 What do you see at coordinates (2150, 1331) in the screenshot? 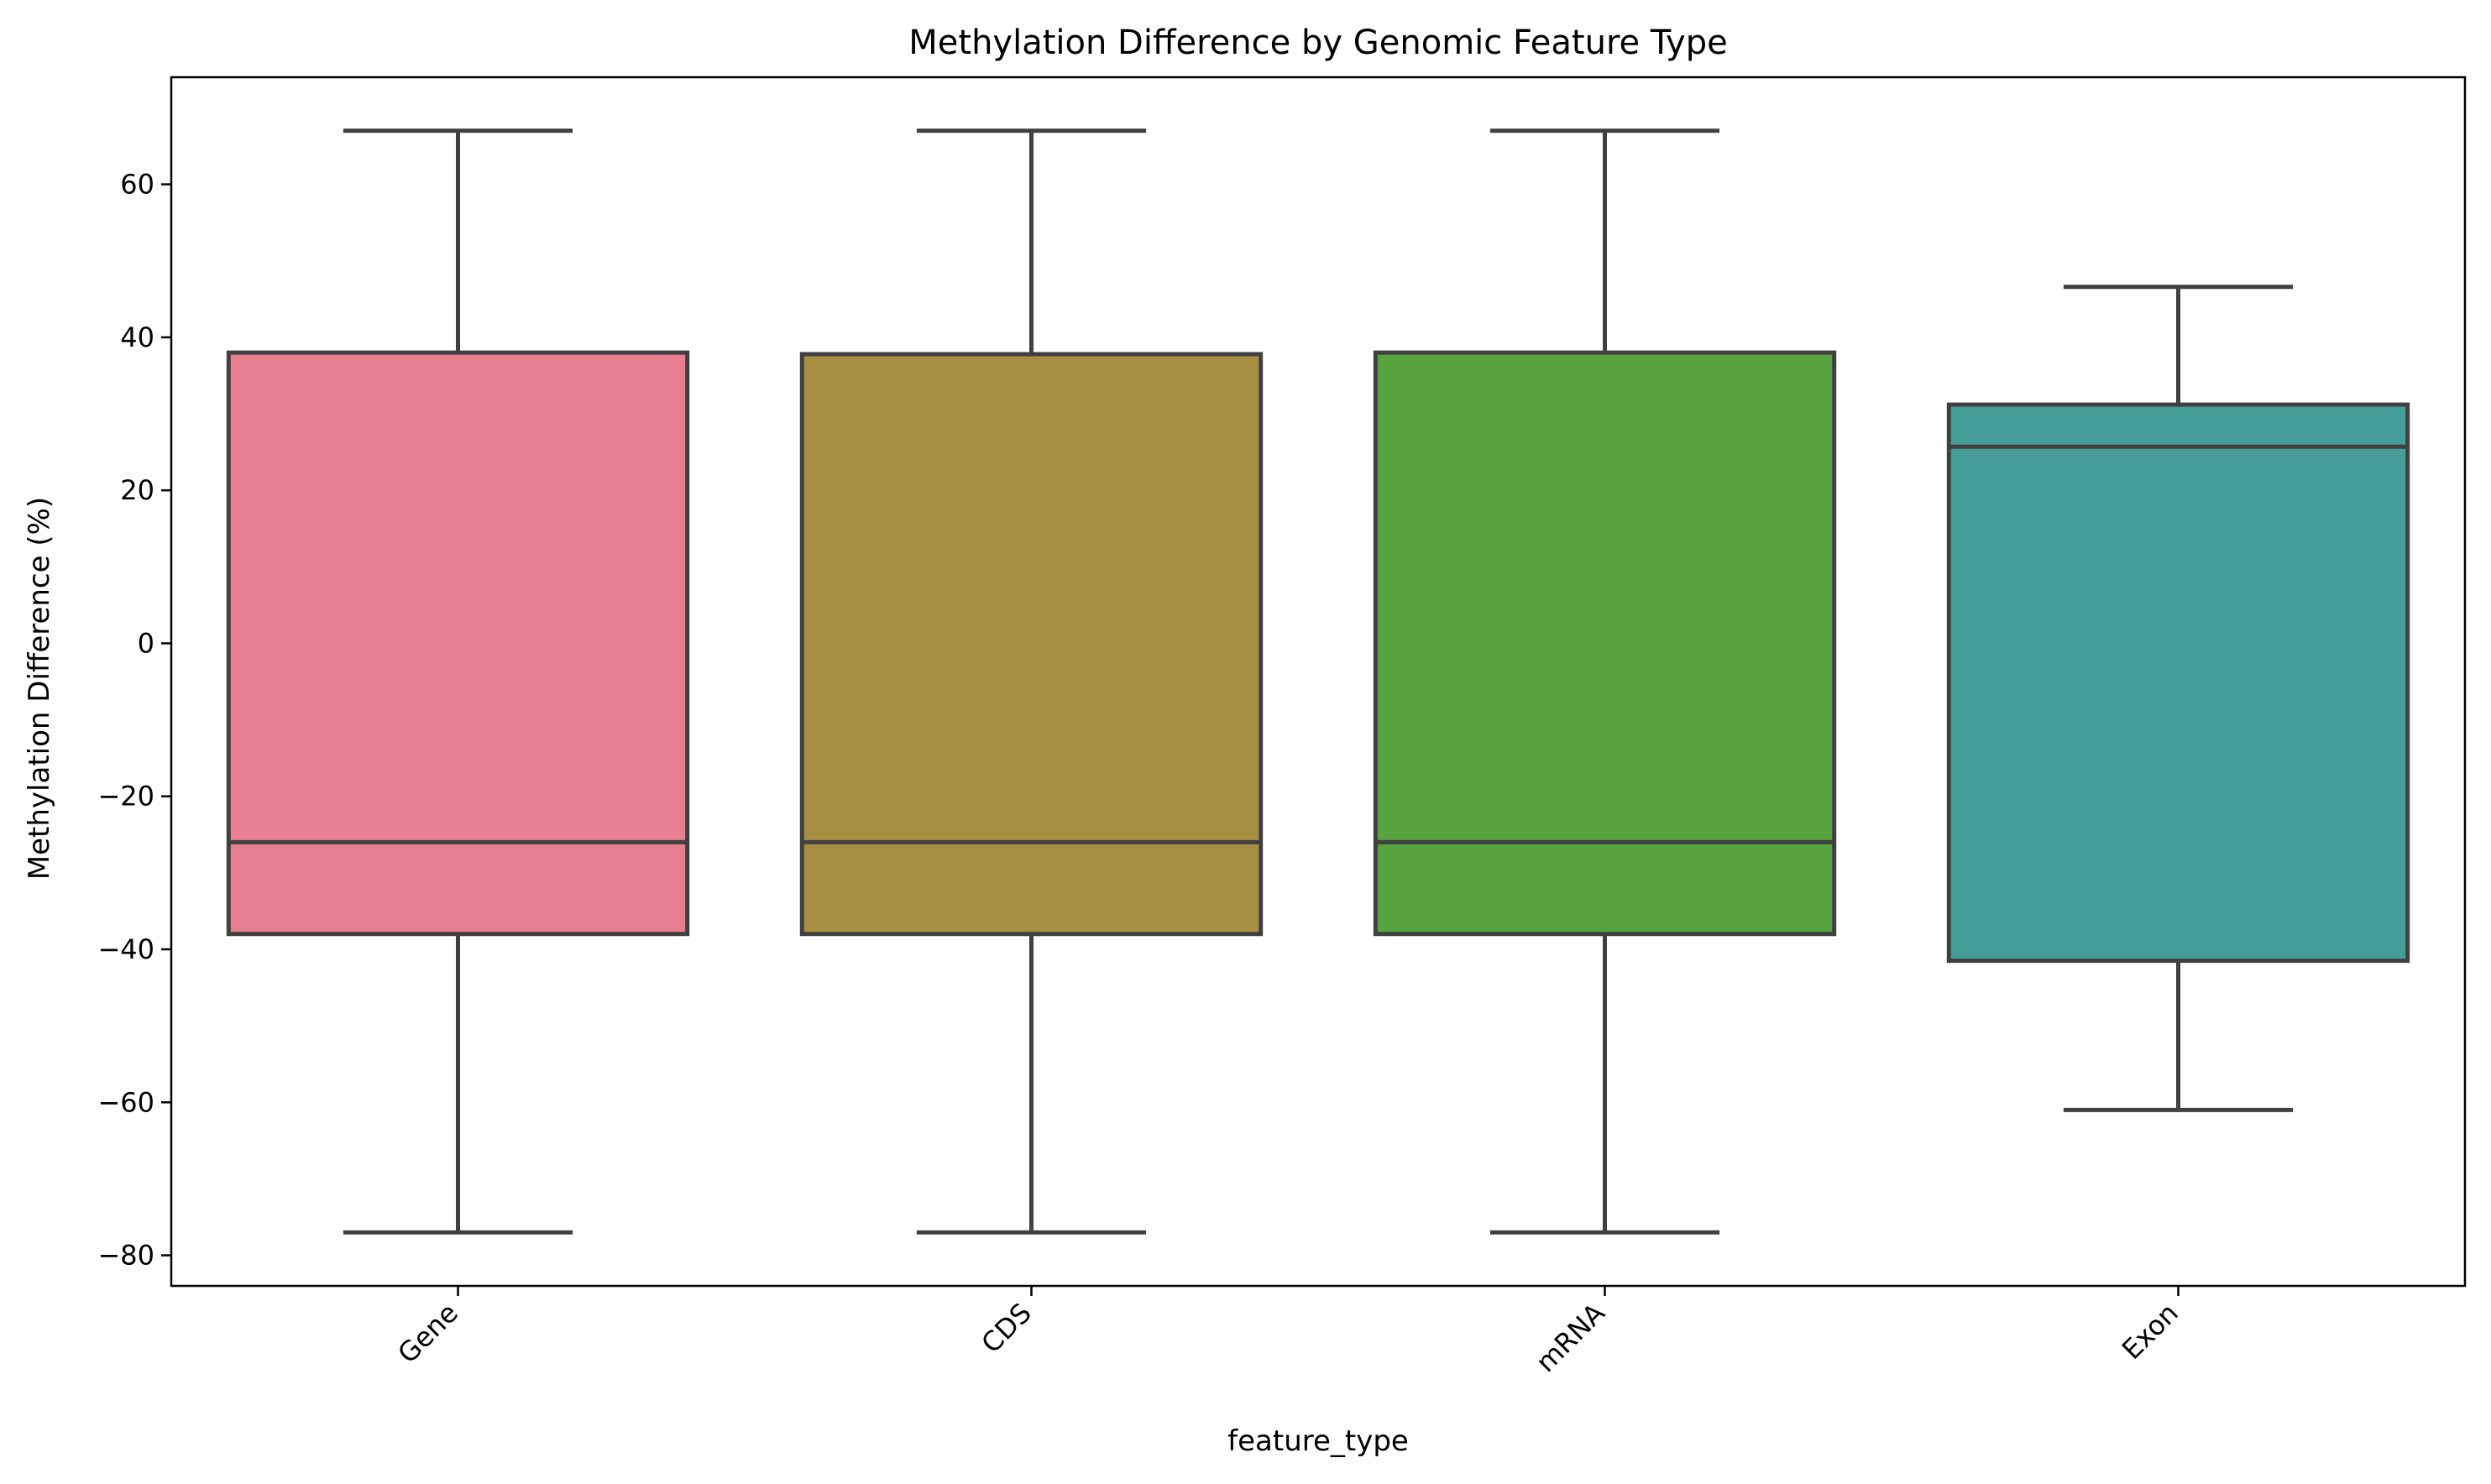
I see `x-tick-label: Exon` at bounding box center [2150, 1331].